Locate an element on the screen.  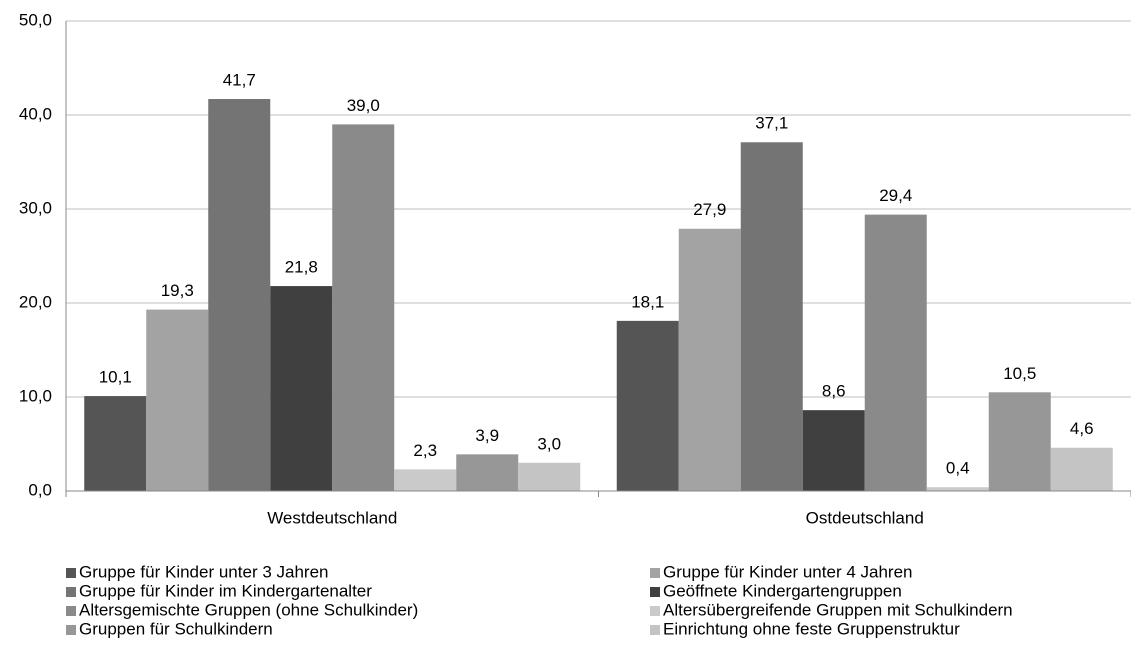
data-label: 3,9 is located at coordinates (487, 435).